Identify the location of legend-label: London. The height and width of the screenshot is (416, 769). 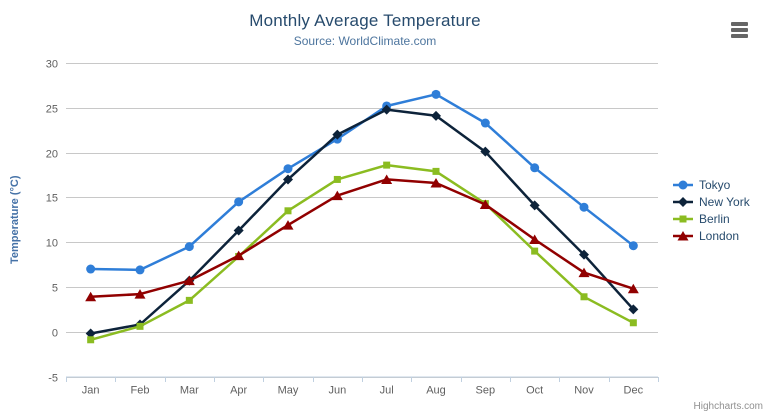
(719, 235).